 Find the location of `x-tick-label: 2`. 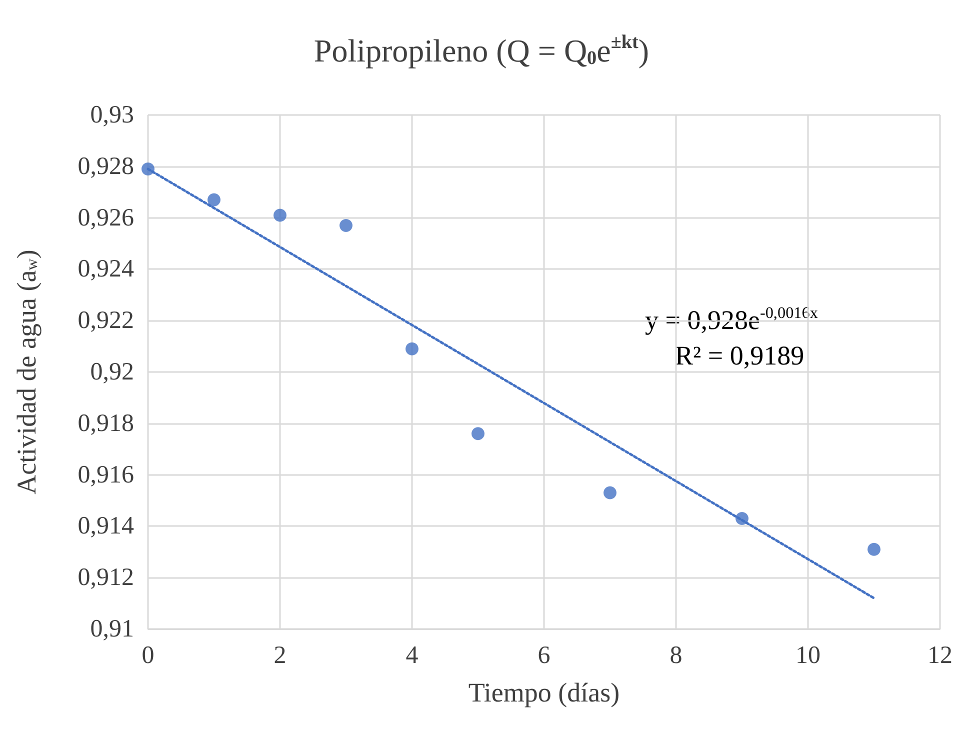

x-tick-label: 2 is located at coordinates (280, 655).